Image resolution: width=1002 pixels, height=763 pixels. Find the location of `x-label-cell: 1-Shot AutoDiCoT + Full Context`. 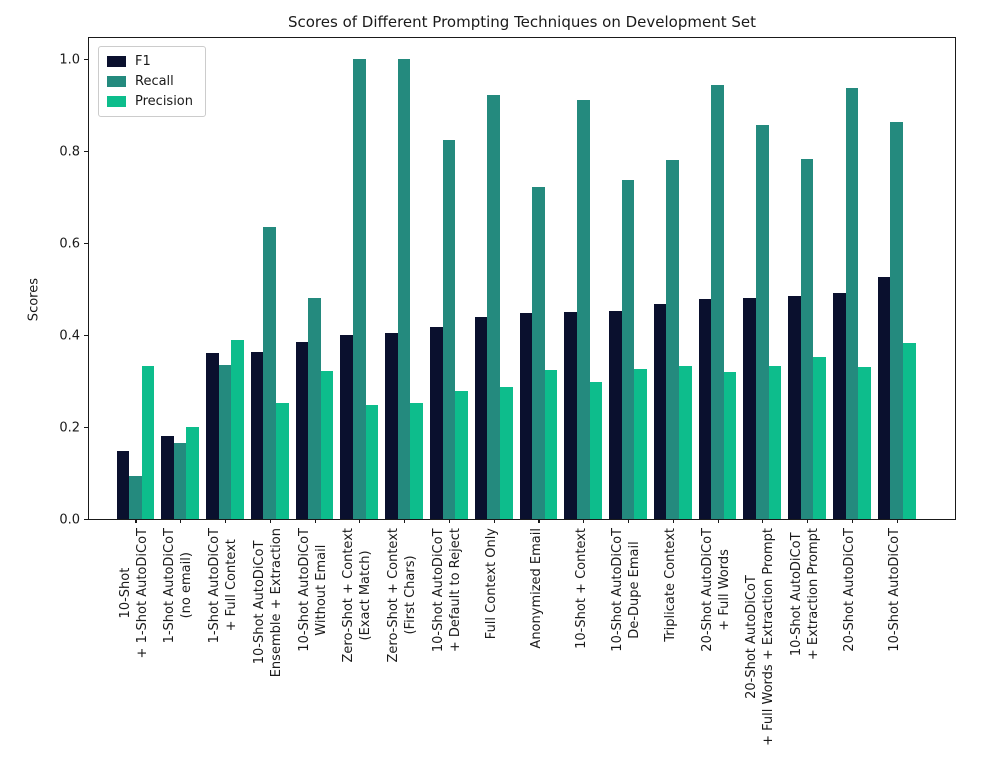

x-label-cell: 1-Shot AutoDiCoT + Full Context is located at coordinates (224, 637).